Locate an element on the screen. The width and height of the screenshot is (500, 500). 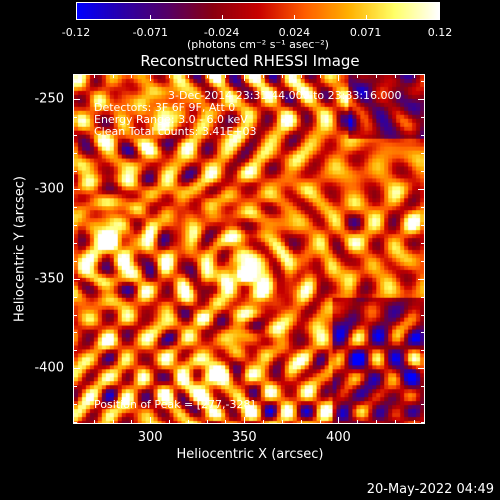
colorbar-tick-label: 0.071 is located at coordinates (365, 32).